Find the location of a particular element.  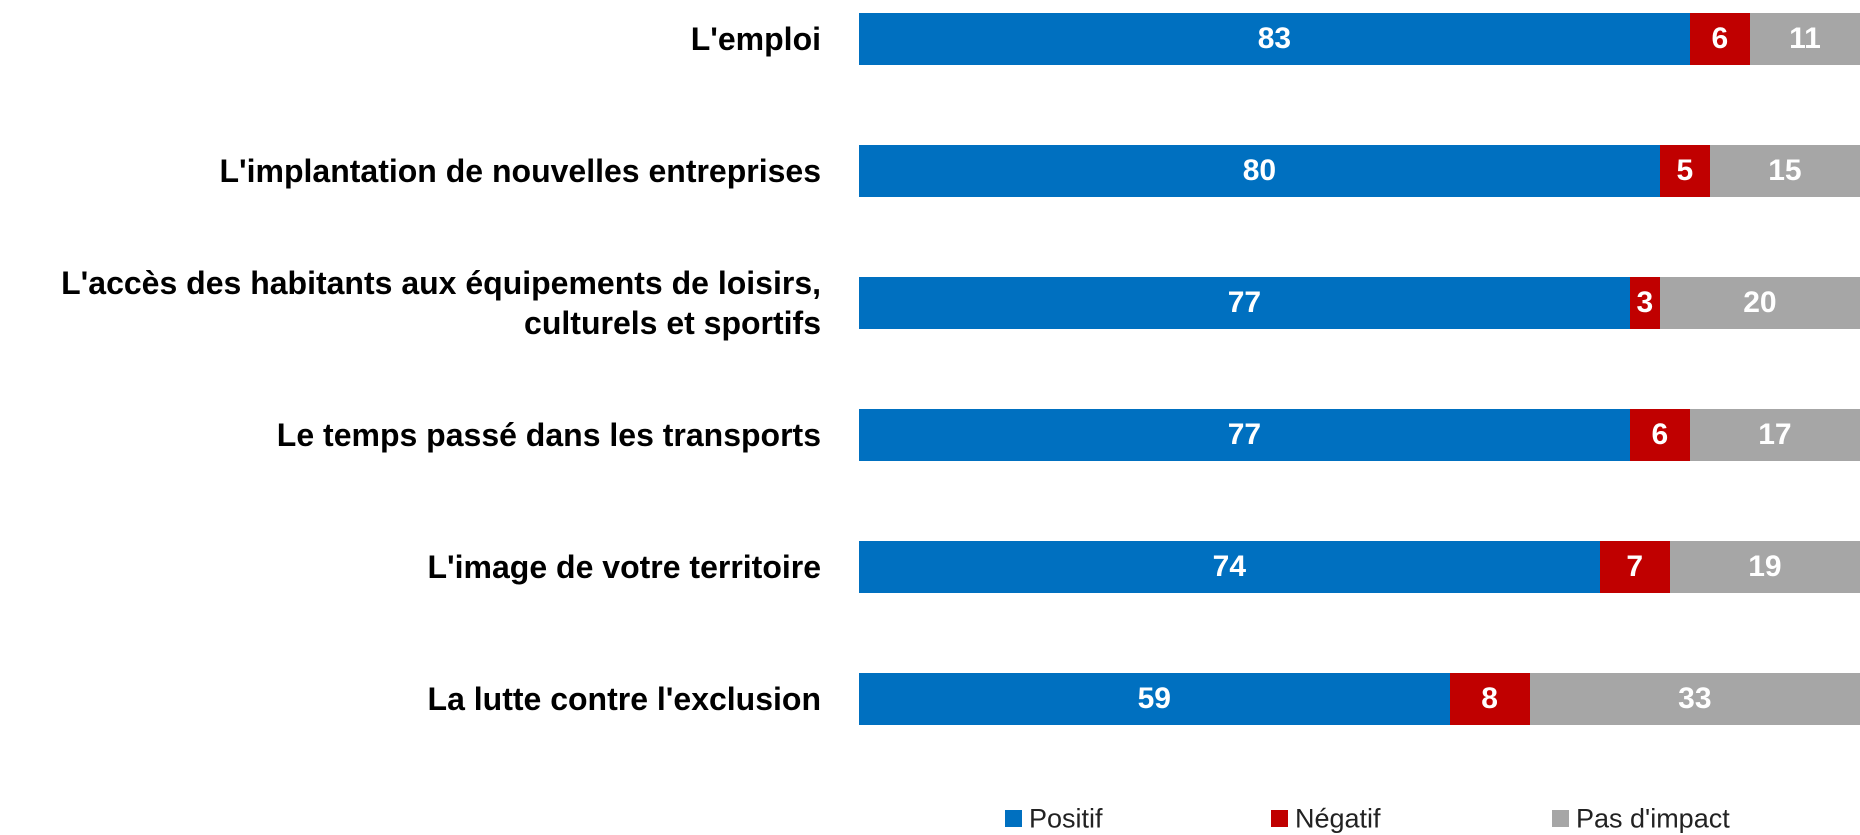

value-label: 3 is located at coordinates (1645, 302).